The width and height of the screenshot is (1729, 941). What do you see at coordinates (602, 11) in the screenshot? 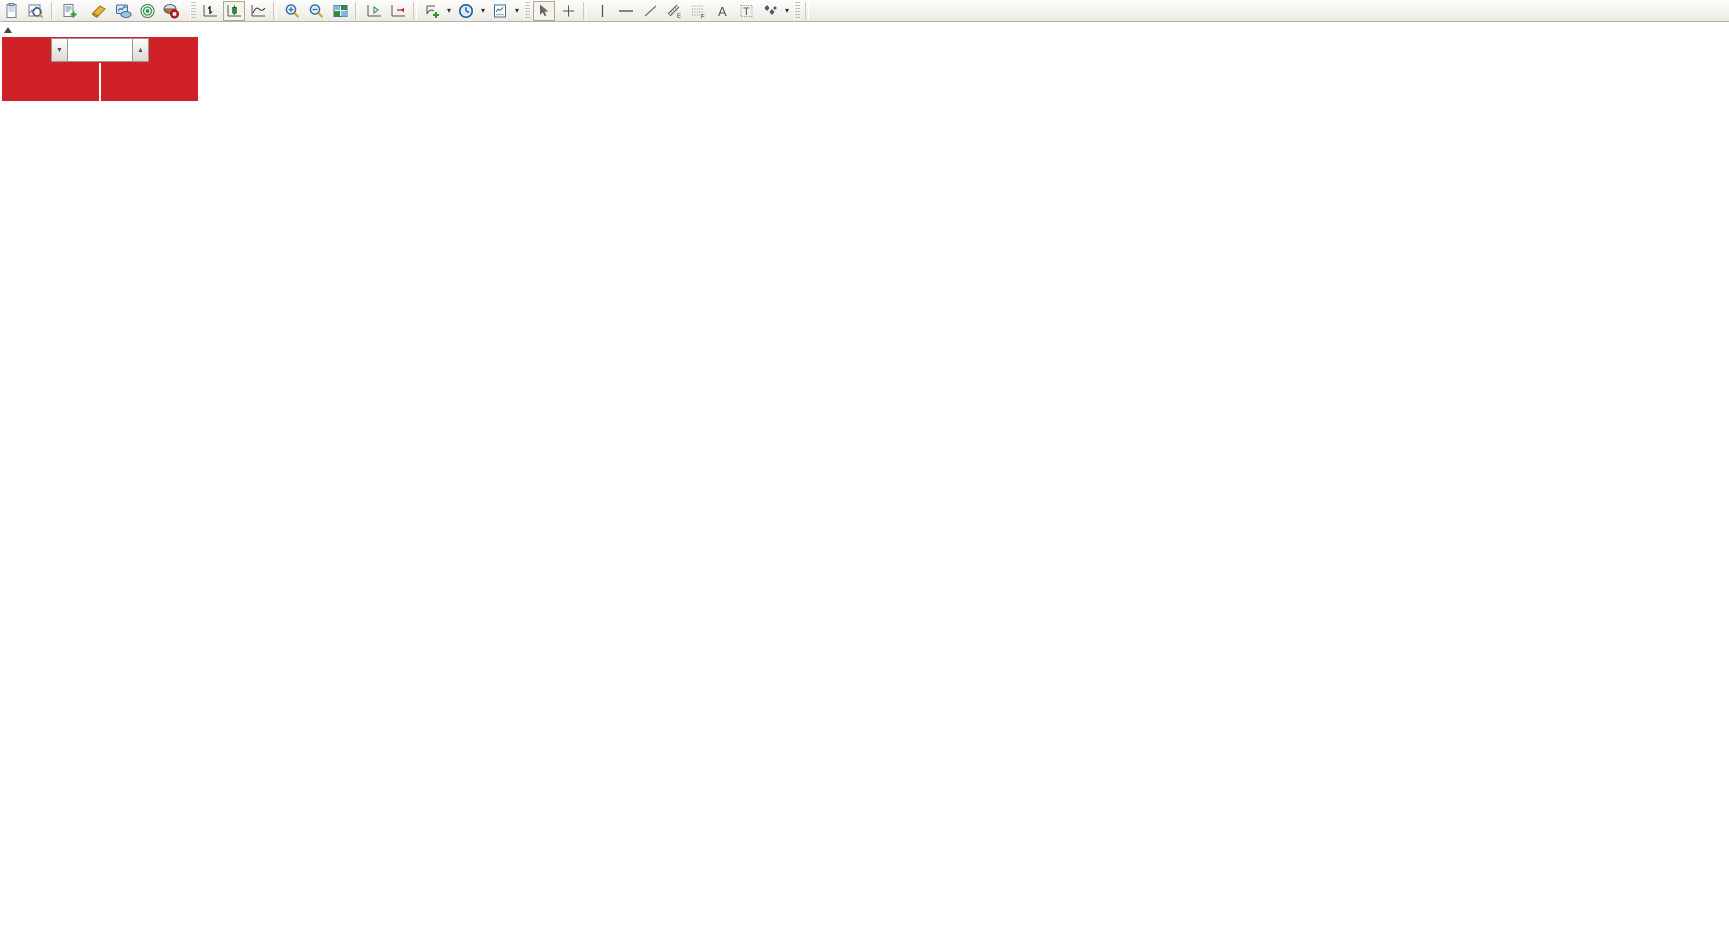
I see `vertical-line-icon` at bounding box center [602, 11].